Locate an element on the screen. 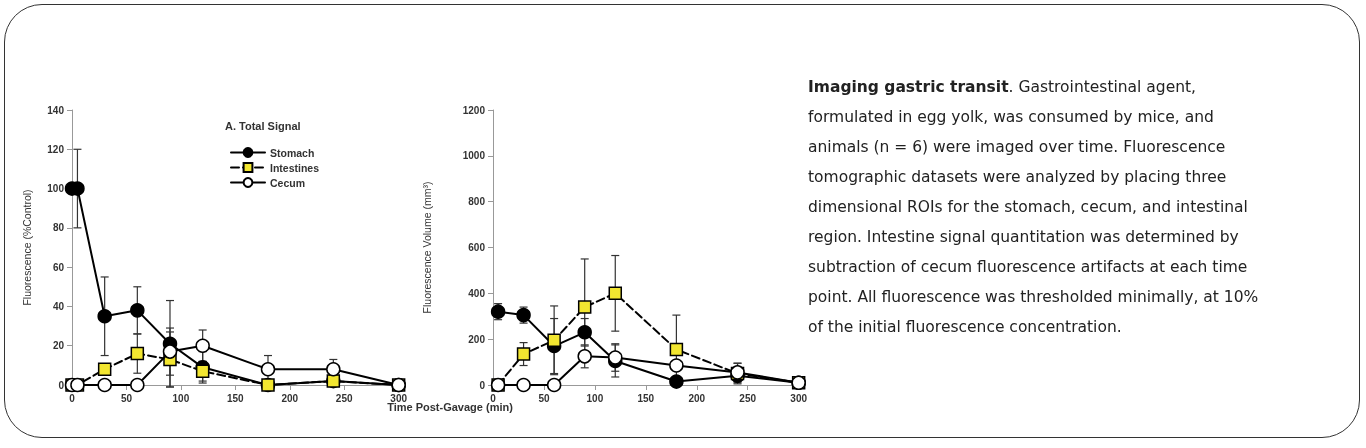  y-axis-title: Fluorescence Volume (mm³) is located at coordinates (426, 247).